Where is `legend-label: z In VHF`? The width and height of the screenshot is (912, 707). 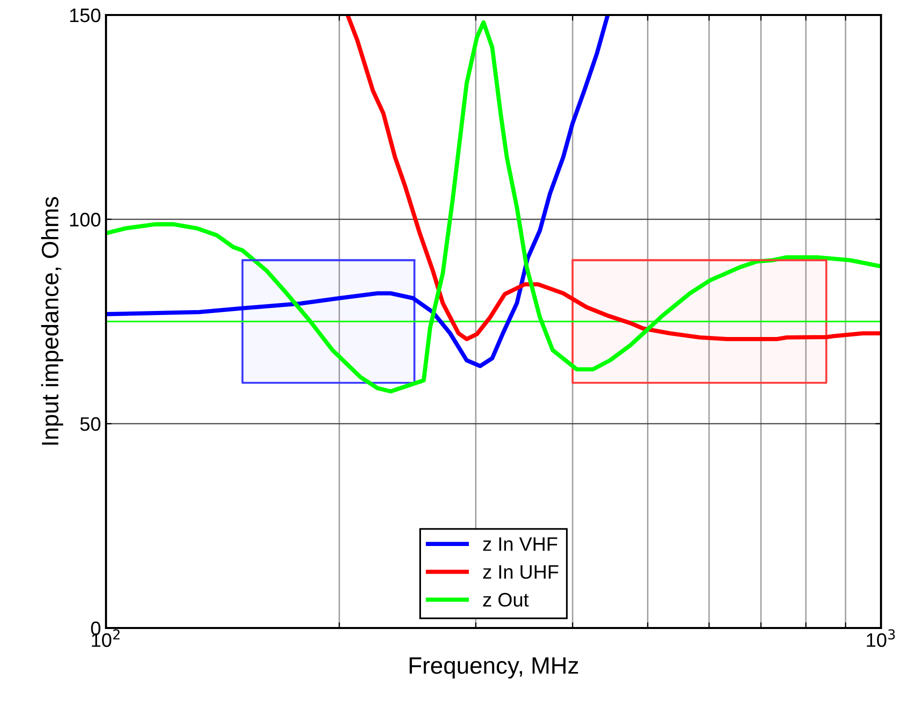
legend-label: z In VHF is located at coordinates (520, 544).